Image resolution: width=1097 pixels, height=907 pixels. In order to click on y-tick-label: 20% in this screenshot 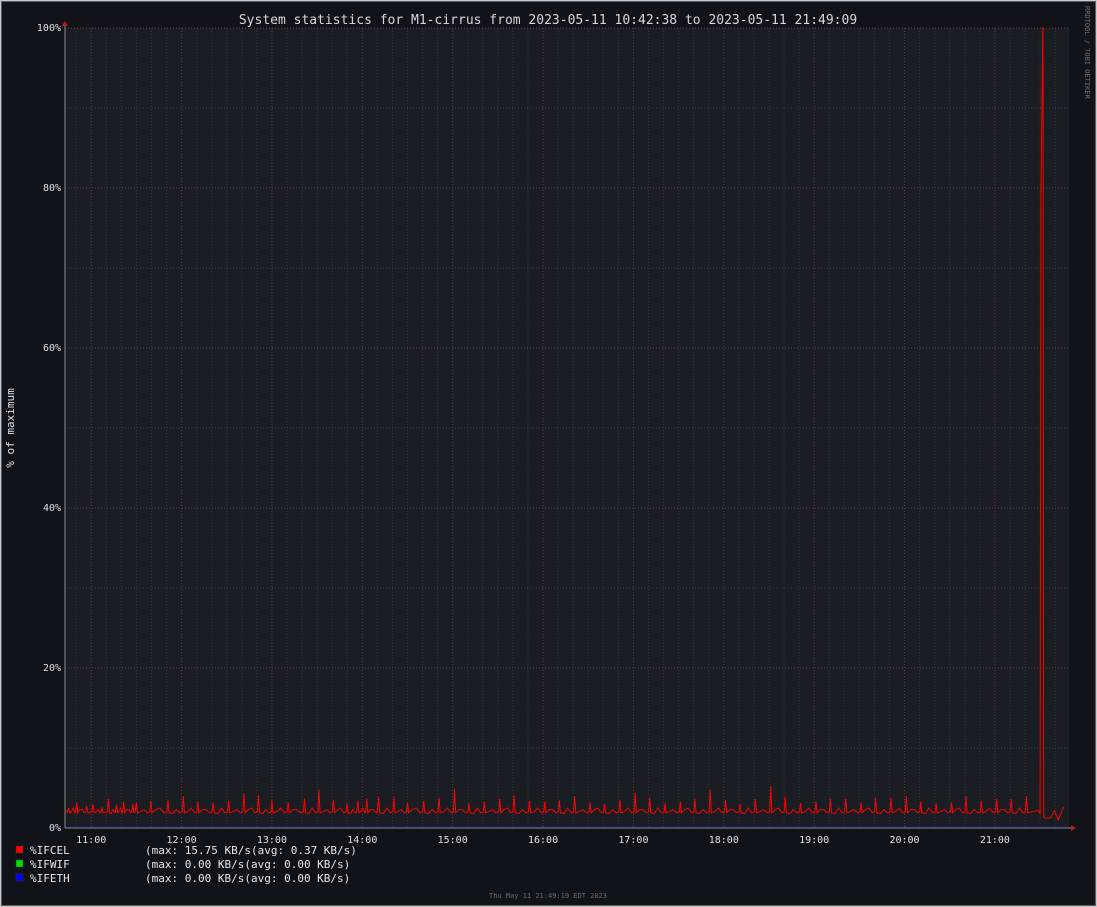, I will do `click(52, 668)`.